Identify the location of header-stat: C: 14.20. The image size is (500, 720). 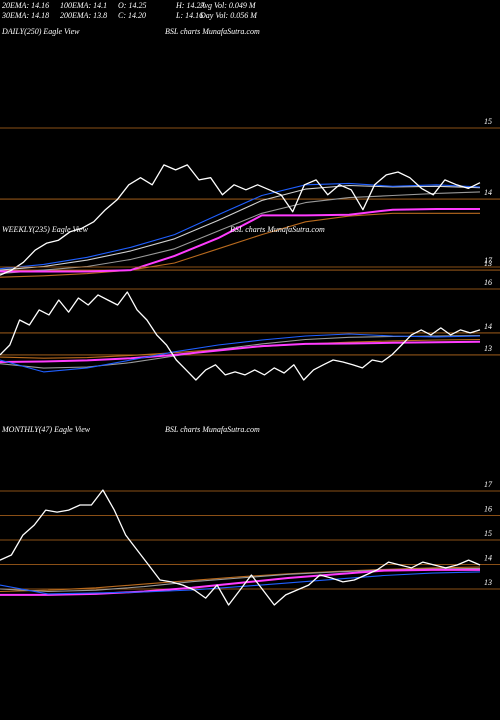
(132, 15).